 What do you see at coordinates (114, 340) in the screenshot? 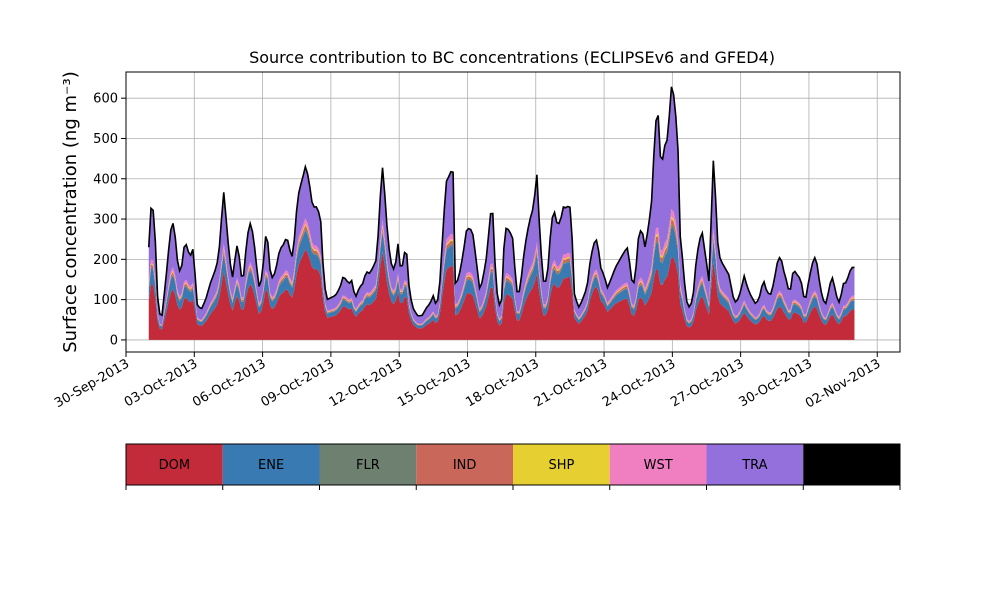
I see `y-tick-label: 0` at bounding box center [114, 340].